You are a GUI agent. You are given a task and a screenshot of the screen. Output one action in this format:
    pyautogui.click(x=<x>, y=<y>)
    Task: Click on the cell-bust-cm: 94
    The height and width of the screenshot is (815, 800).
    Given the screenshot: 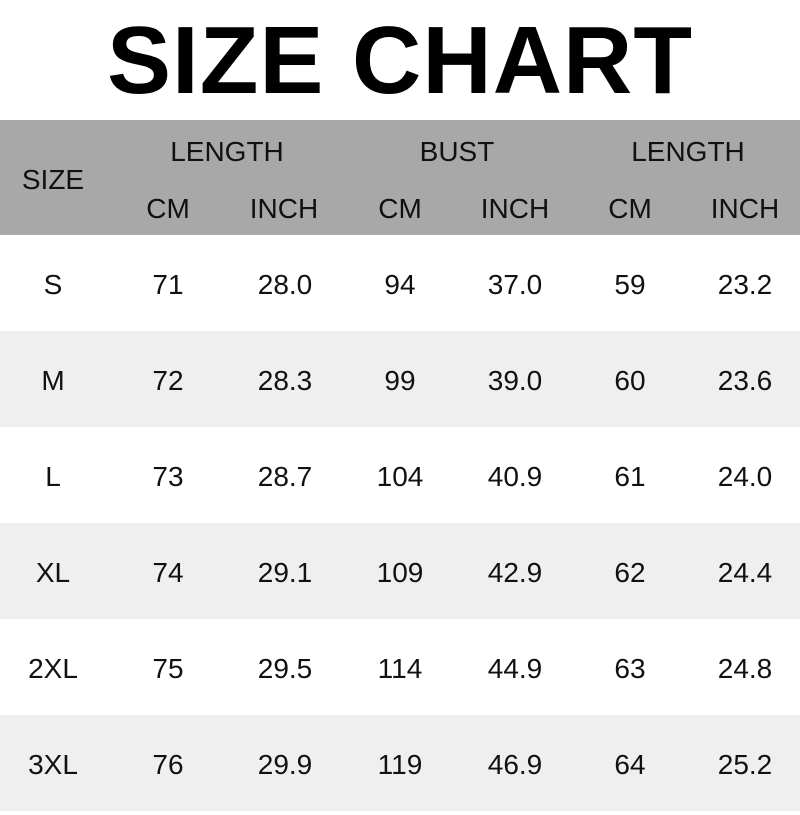 What is the action you would take?
    pyautogui.click(x=400, y=284)
    